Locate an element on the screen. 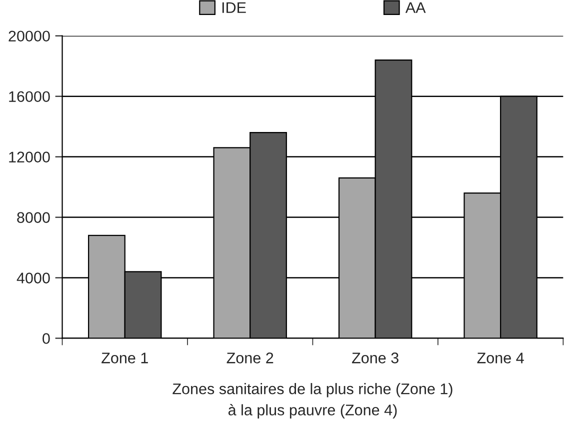 The height and width of the screenshot is (448, 566). y-tick-label: 8000 is located at coordinates (33, 217).